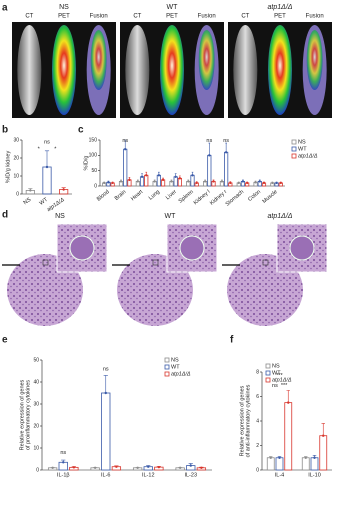  Describe the element at coordinates (254, 196) in the screenshot. I see `x-tick-label: Colon` at that location.